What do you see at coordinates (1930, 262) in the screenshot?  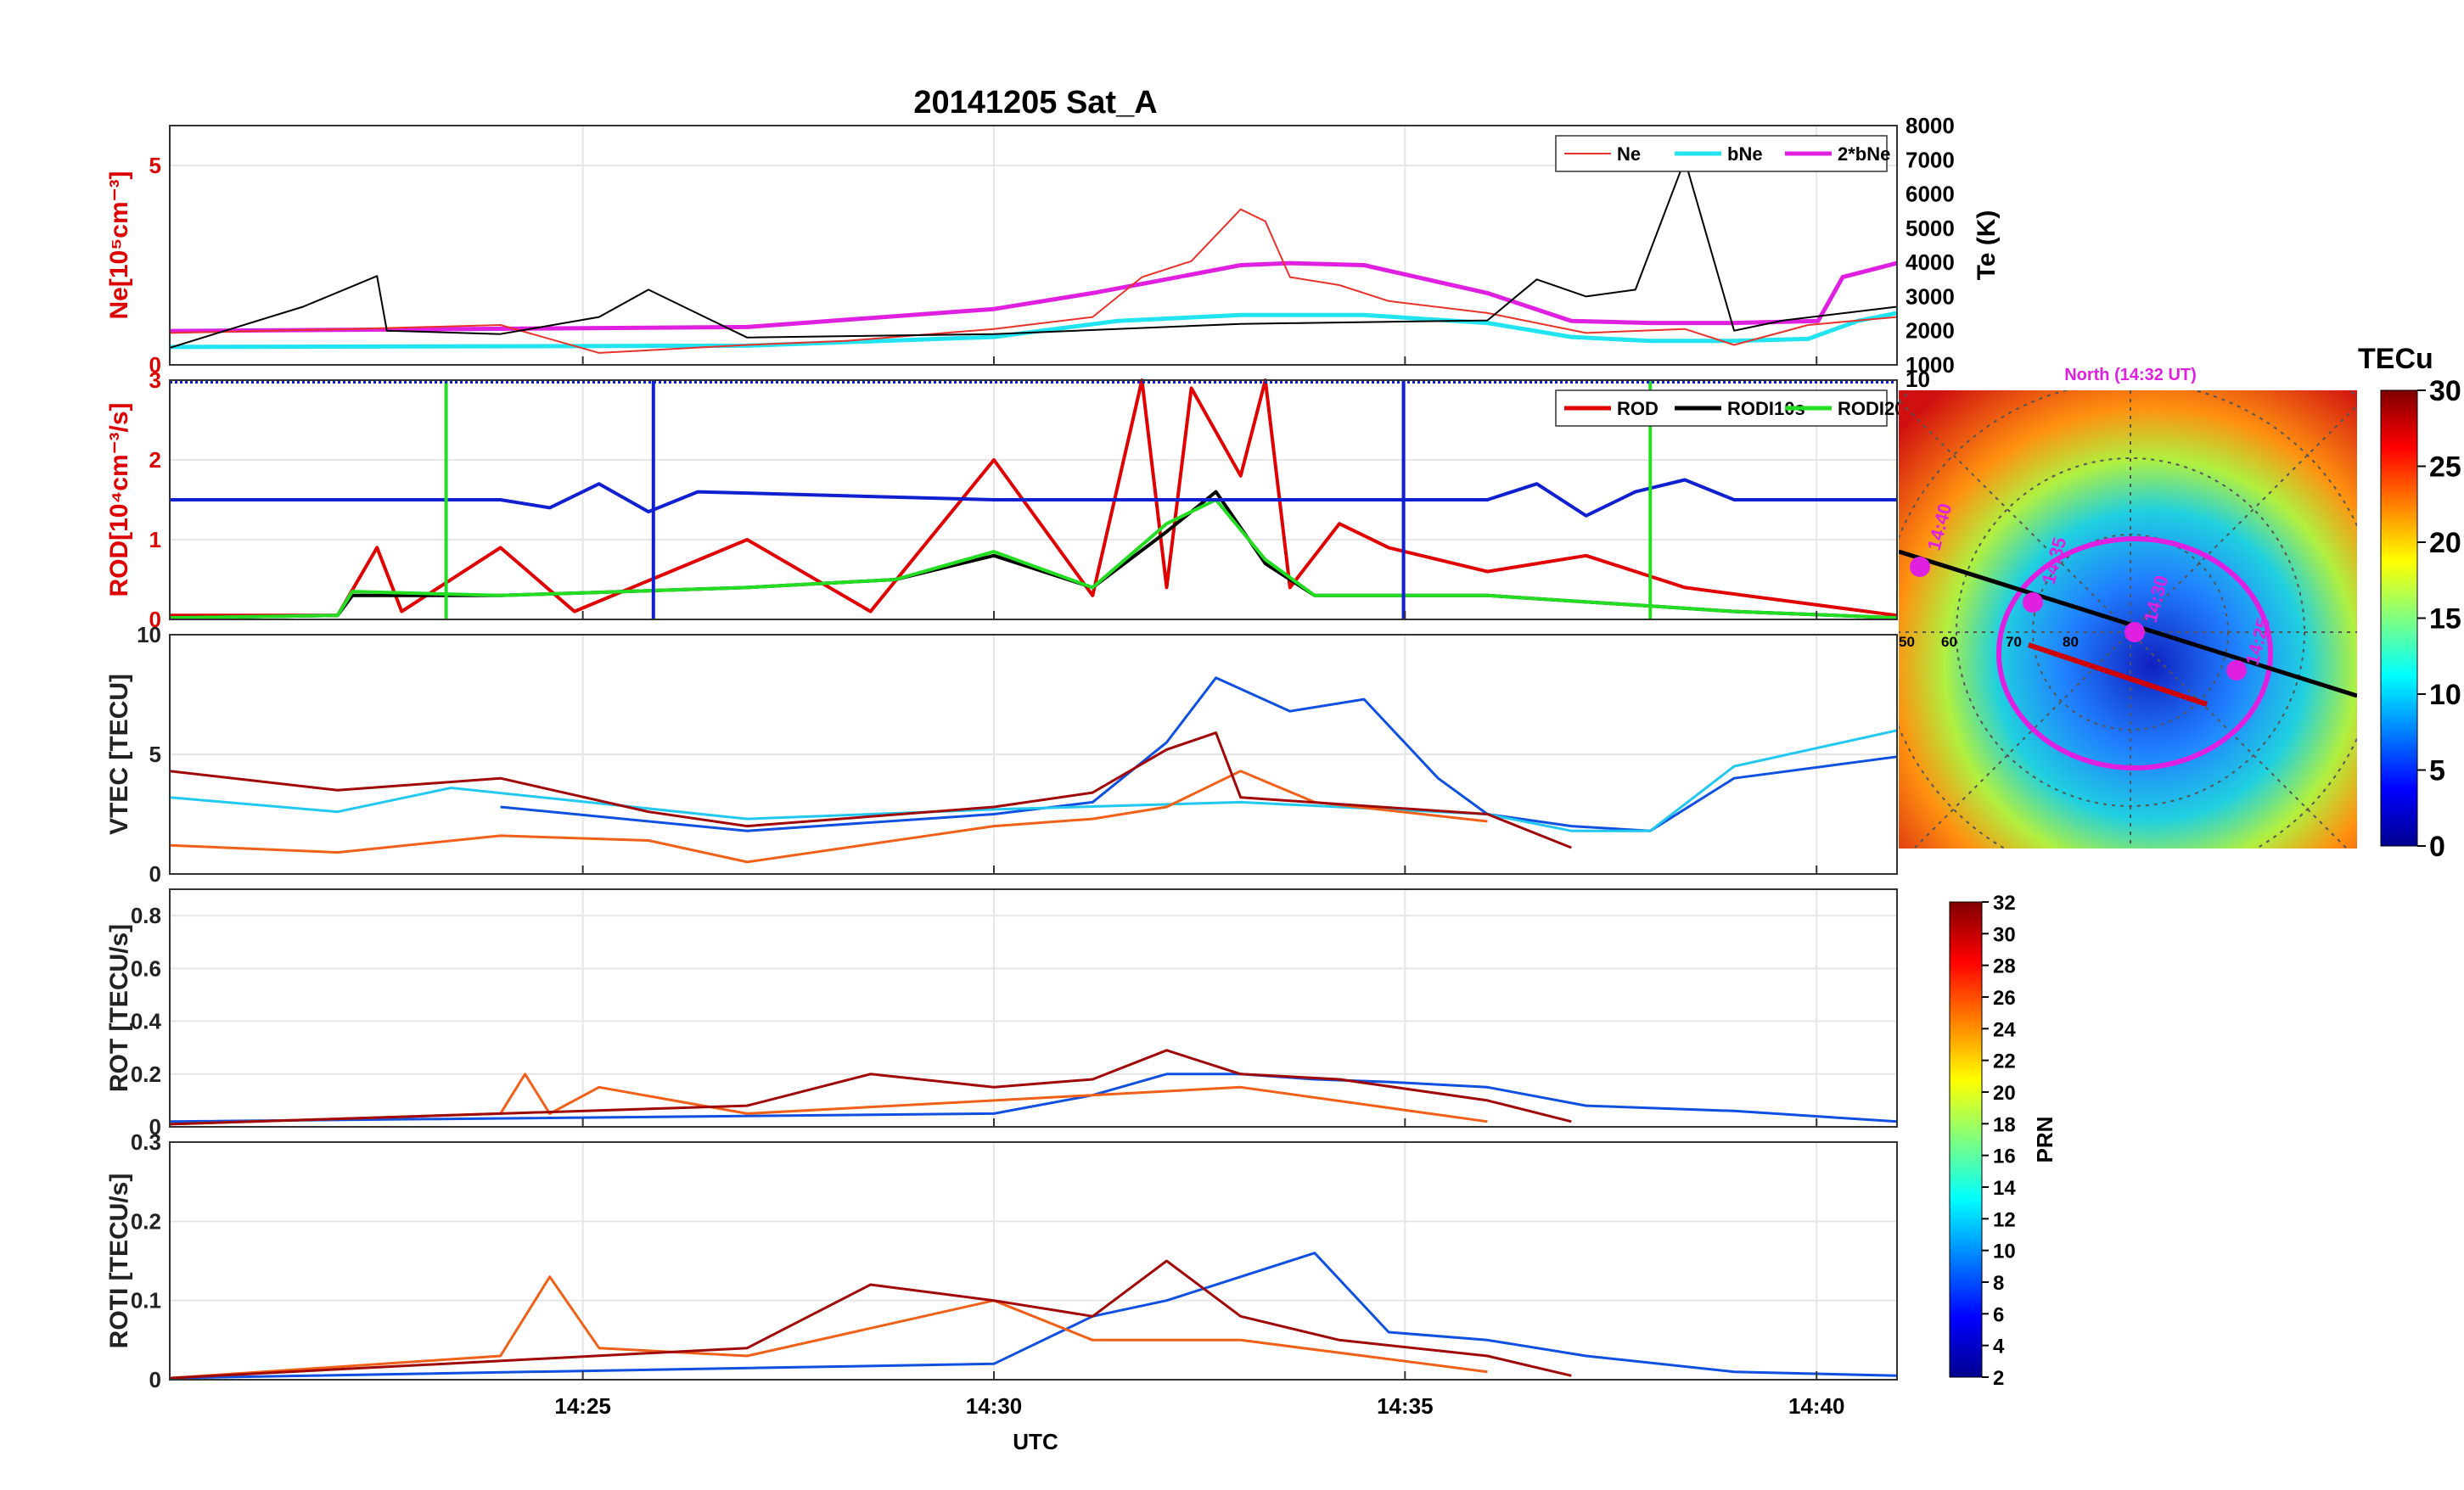 I see `y-right-tick-label: 4000` at bounding box center [1930, 262].